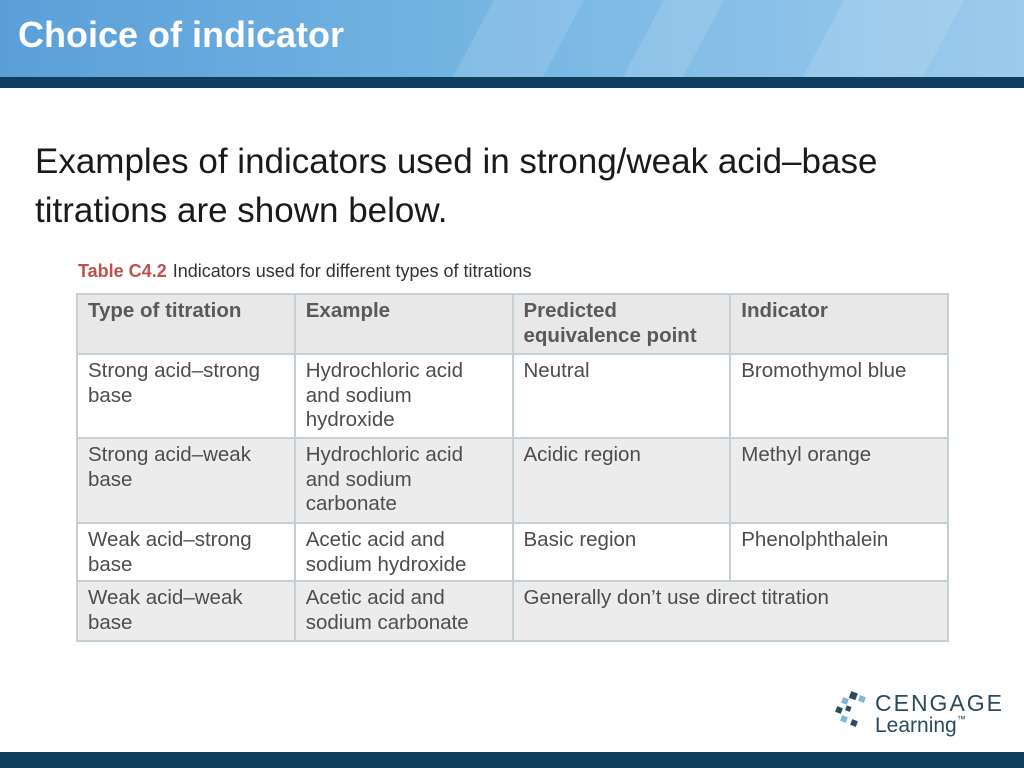  What do you see at coordinates (850, 709) in the screenshot?
I see `cengage-mark-icon` at bounding box center [850, 709].